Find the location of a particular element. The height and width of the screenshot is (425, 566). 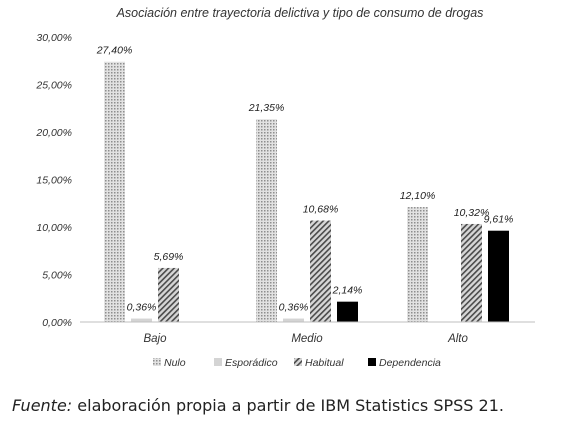

bar-dependencia-medio is located at coordinates (347, 311).